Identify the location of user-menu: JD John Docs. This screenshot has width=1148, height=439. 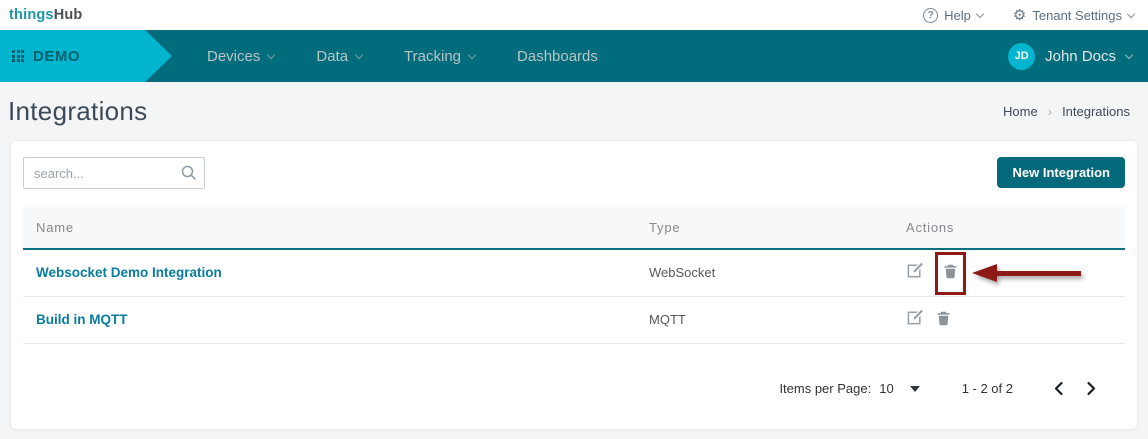
(1078, 56).